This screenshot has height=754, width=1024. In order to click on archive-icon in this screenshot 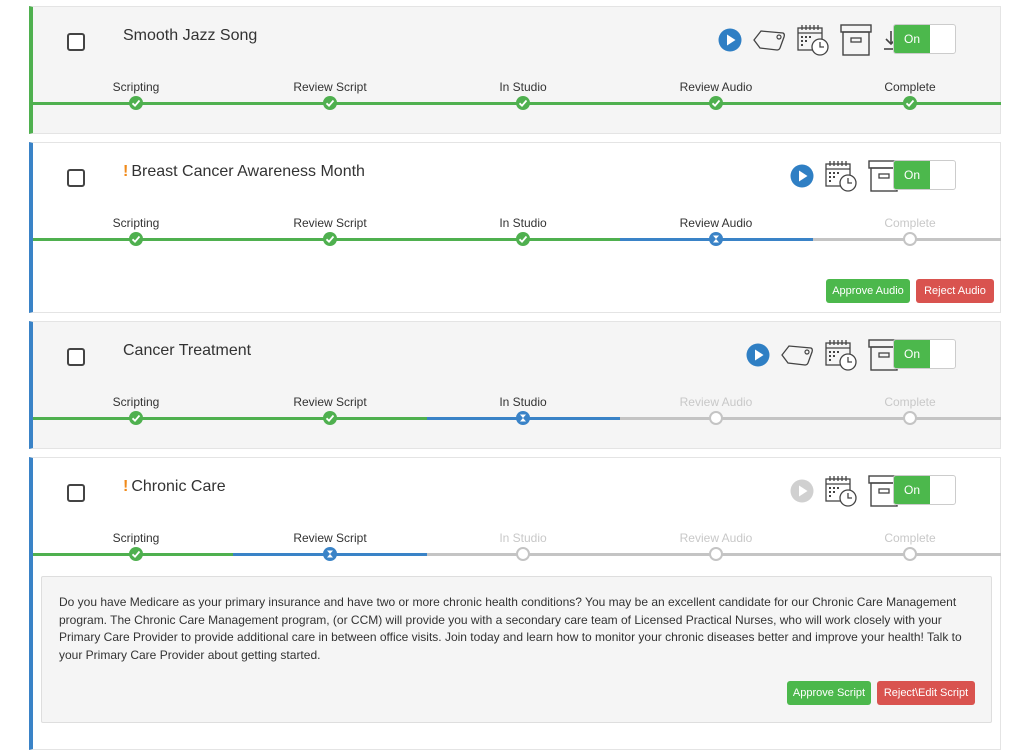, I will do `click(856, 42)`.